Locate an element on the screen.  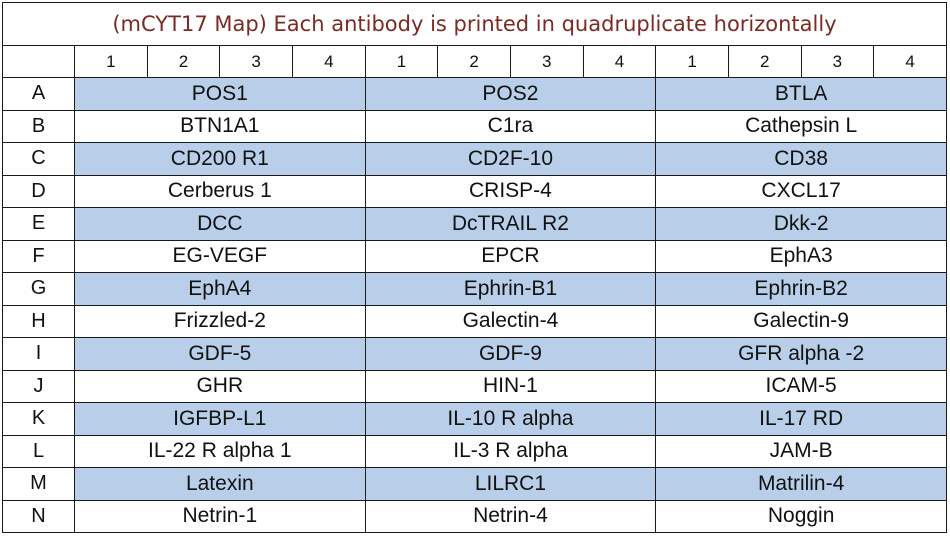
antibody-cell: BTN1A1 is located at coordinates (220, 126).